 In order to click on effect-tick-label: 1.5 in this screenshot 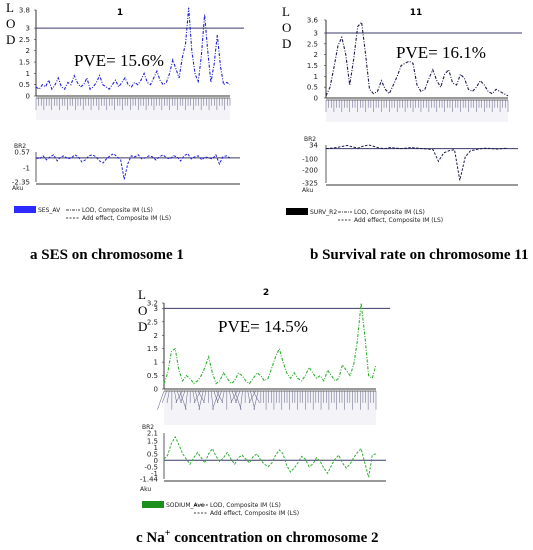, I will do `click(152, 441)`.